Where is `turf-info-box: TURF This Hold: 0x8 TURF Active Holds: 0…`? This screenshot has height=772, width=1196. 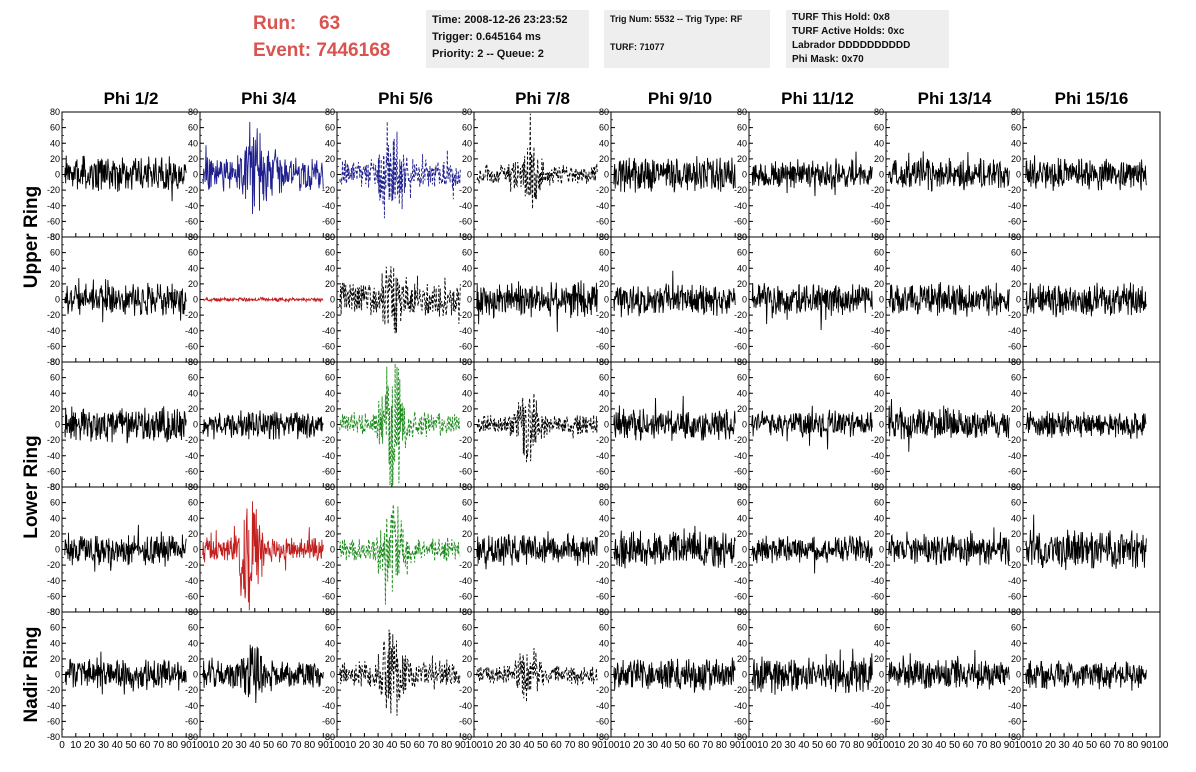 turf-info-box: TURF This Hold: 0x8 TURF Active Holds: 0… is located at coordinates (867, 39).